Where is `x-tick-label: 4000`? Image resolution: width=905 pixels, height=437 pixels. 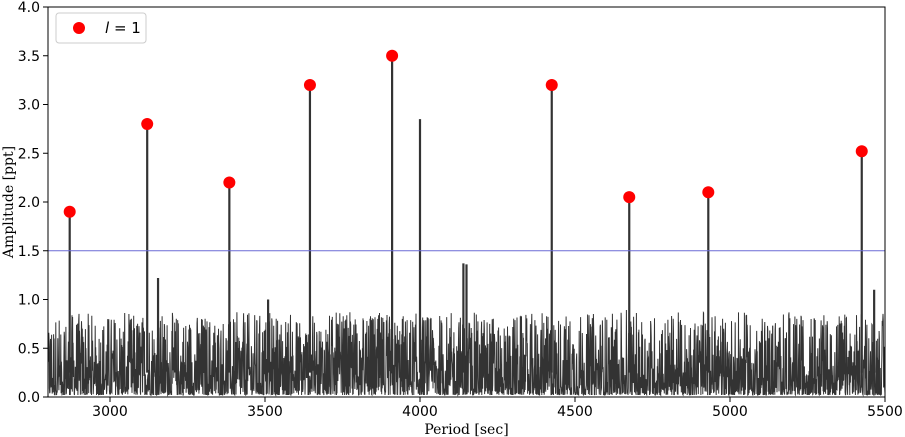 x-tick-label: 4000 is located at coordinates (420, 412).